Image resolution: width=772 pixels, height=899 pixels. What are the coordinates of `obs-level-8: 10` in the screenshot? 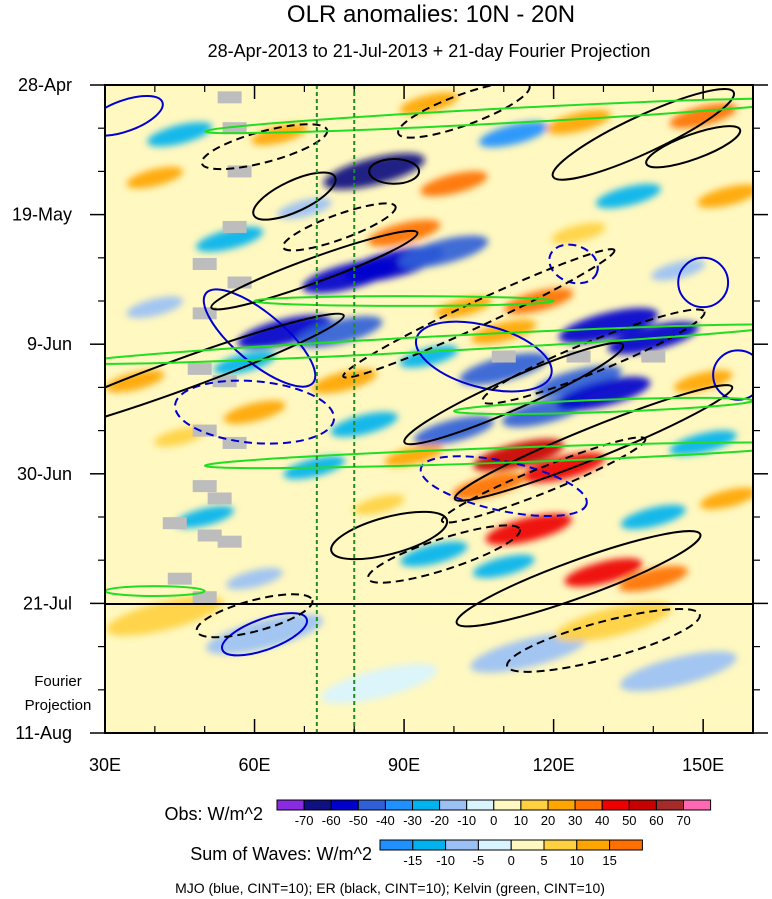 It's located at (521, 820).